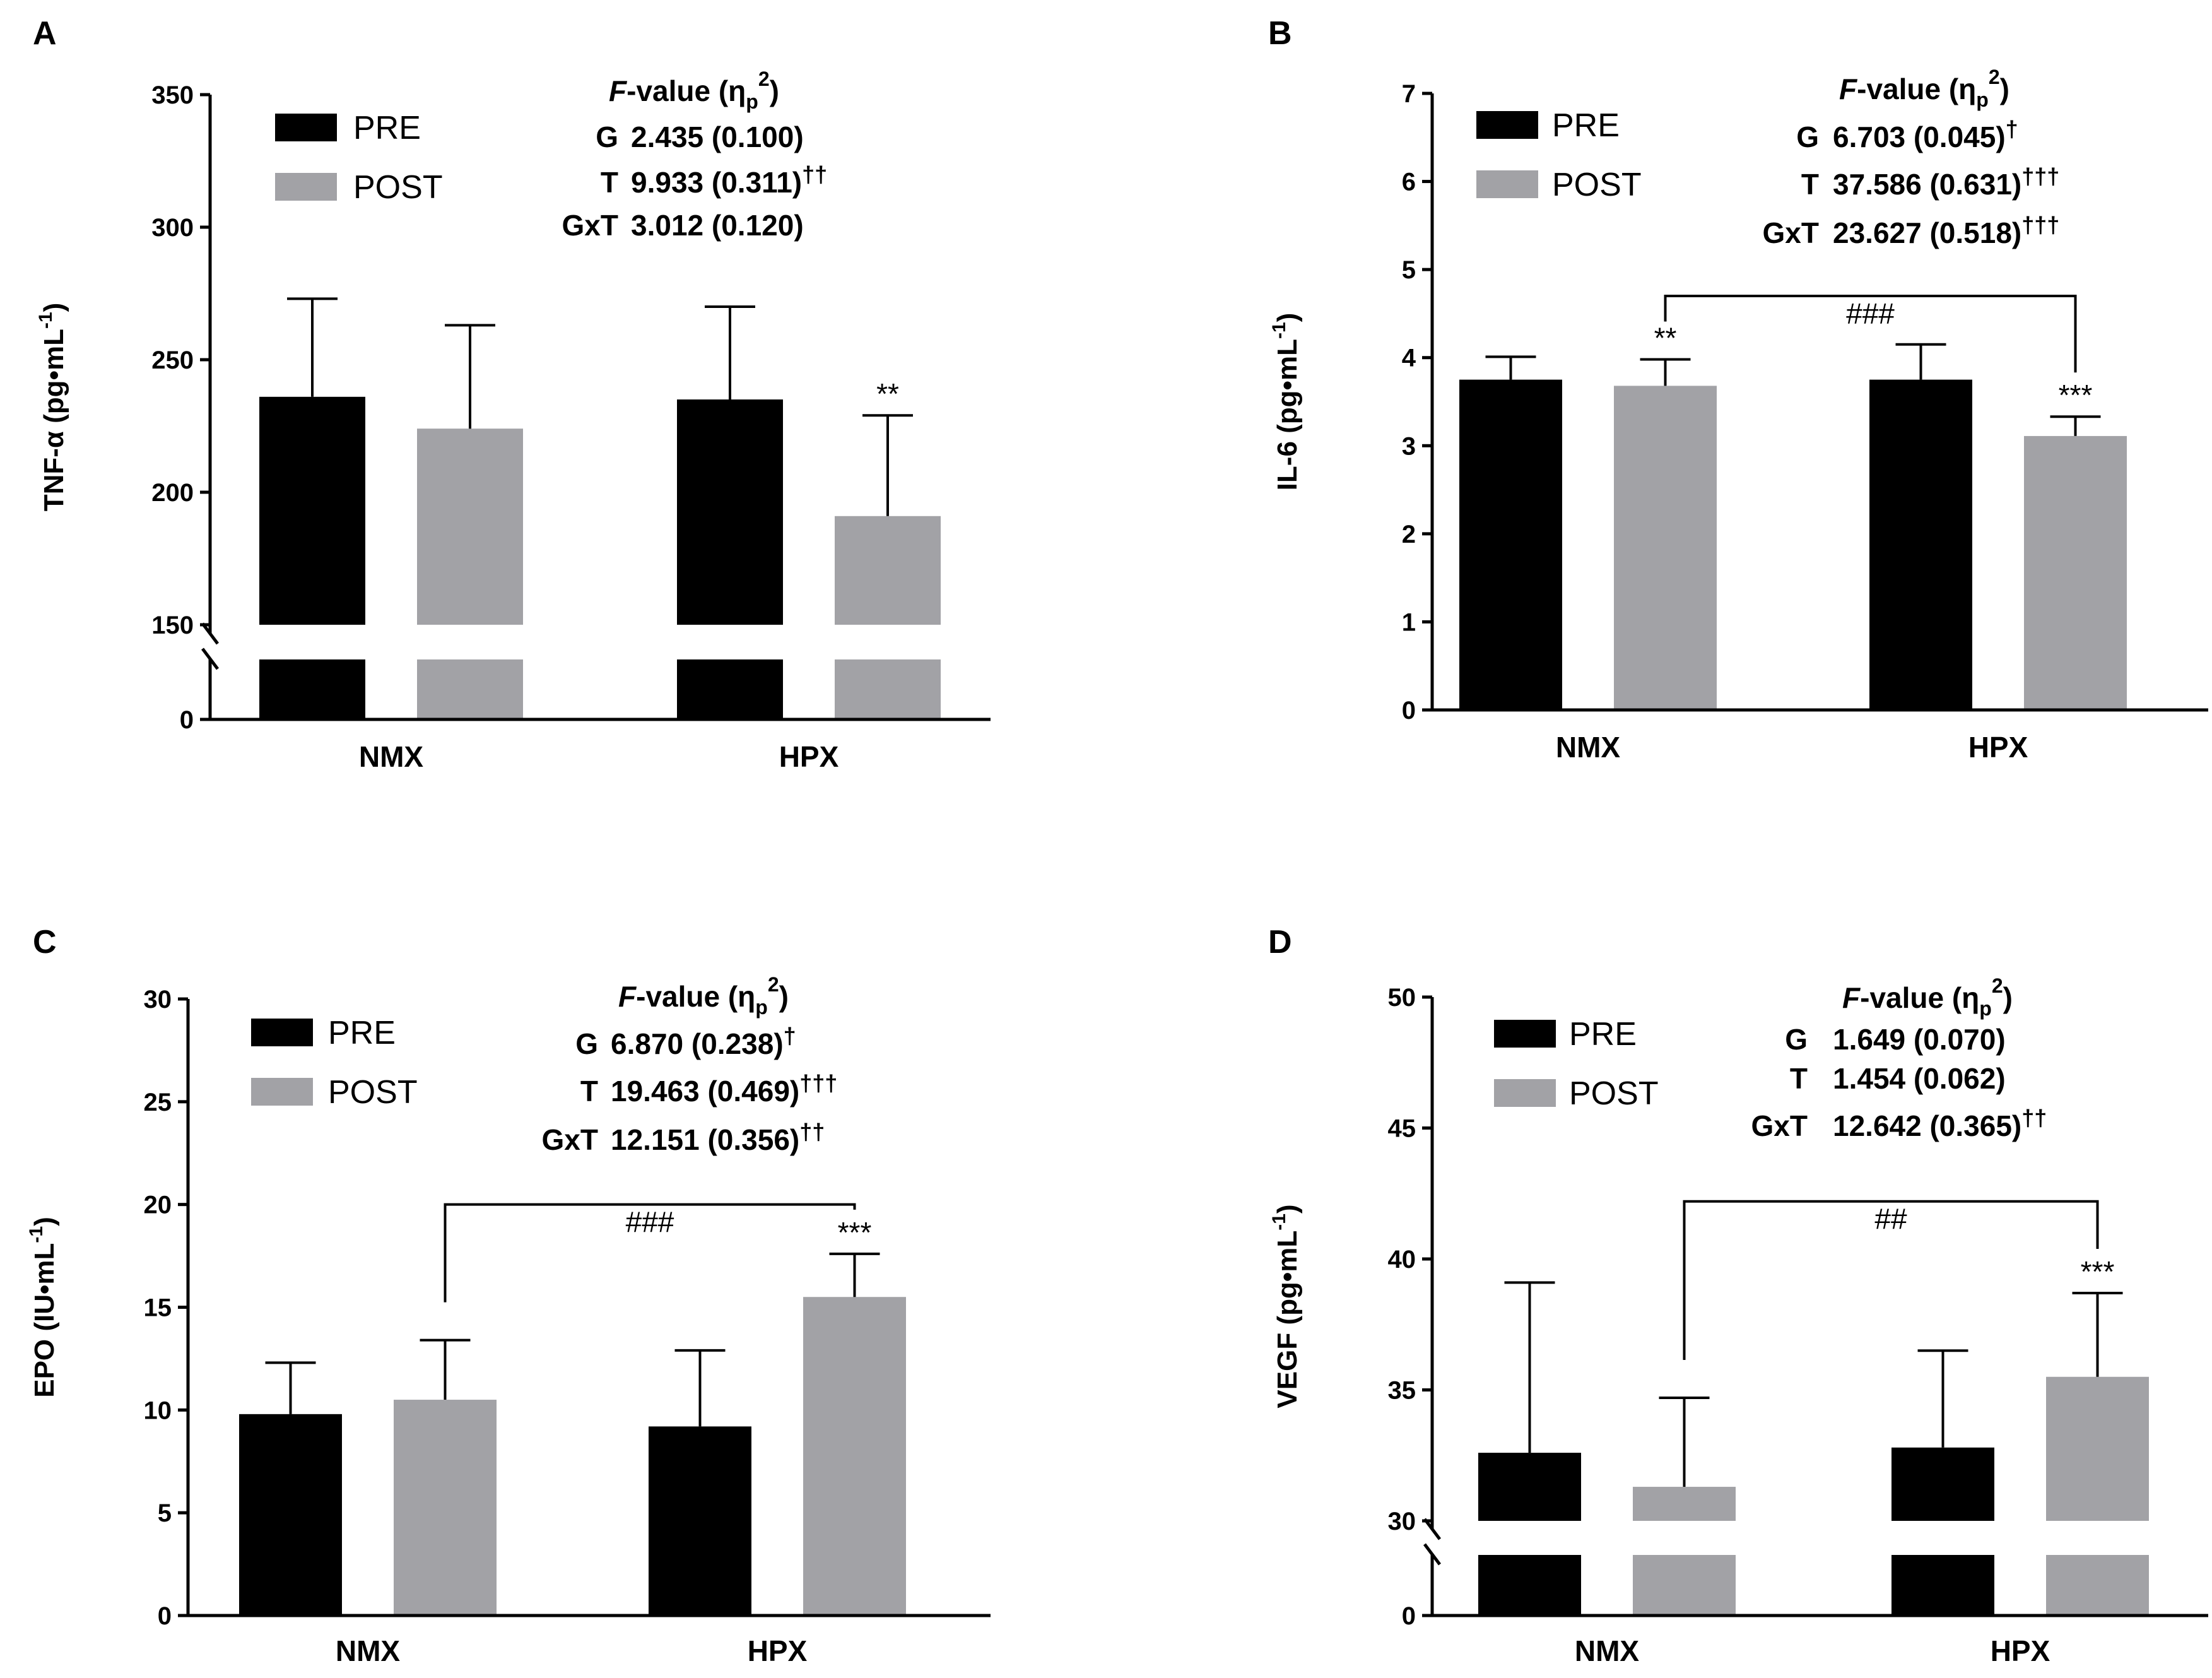 The height and width of the screenshot is (1678, 2212). Describe the element at coordinates (158, 1205) in the screenshot. I see `y-tick-label: 20` at that location.